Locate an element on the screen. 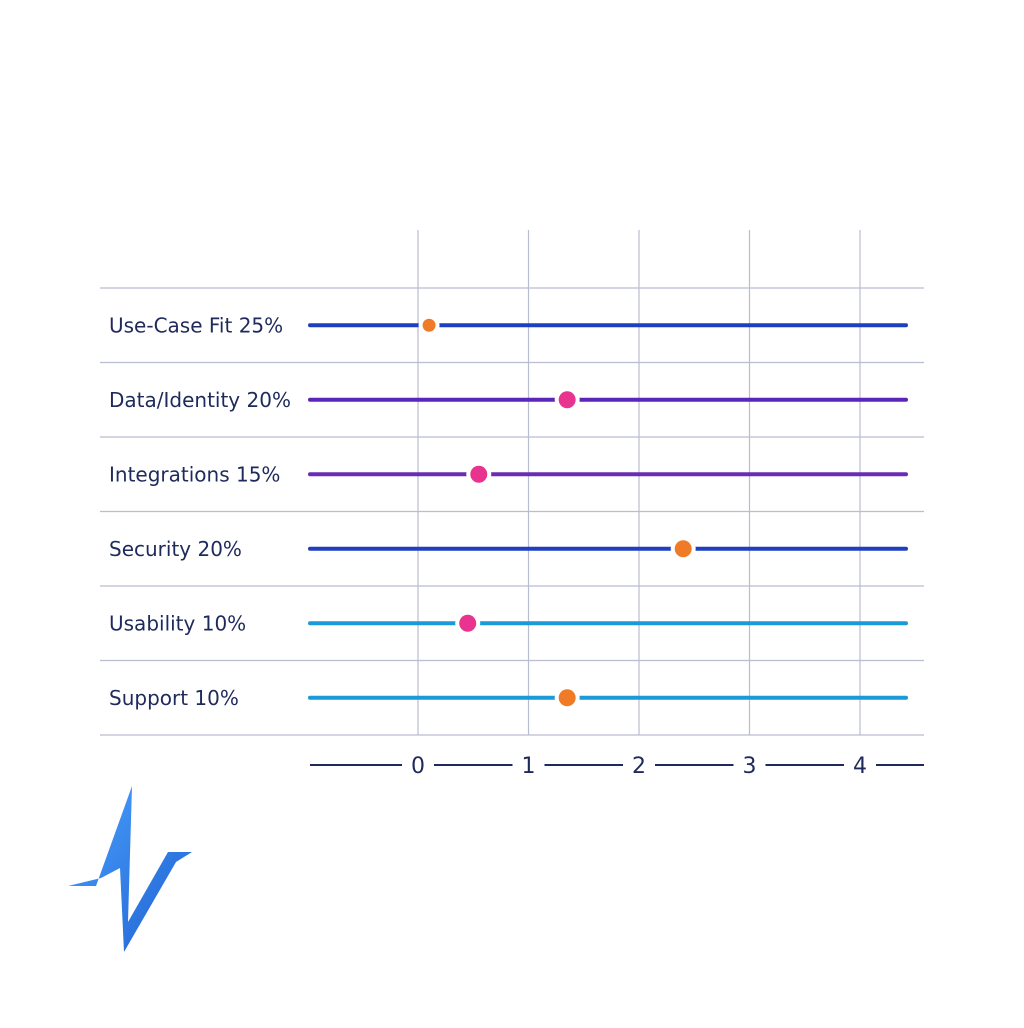 The height and width of the screenshot is (1028, 1024). data-row: Security 20% is located at coordinates (508, 549).